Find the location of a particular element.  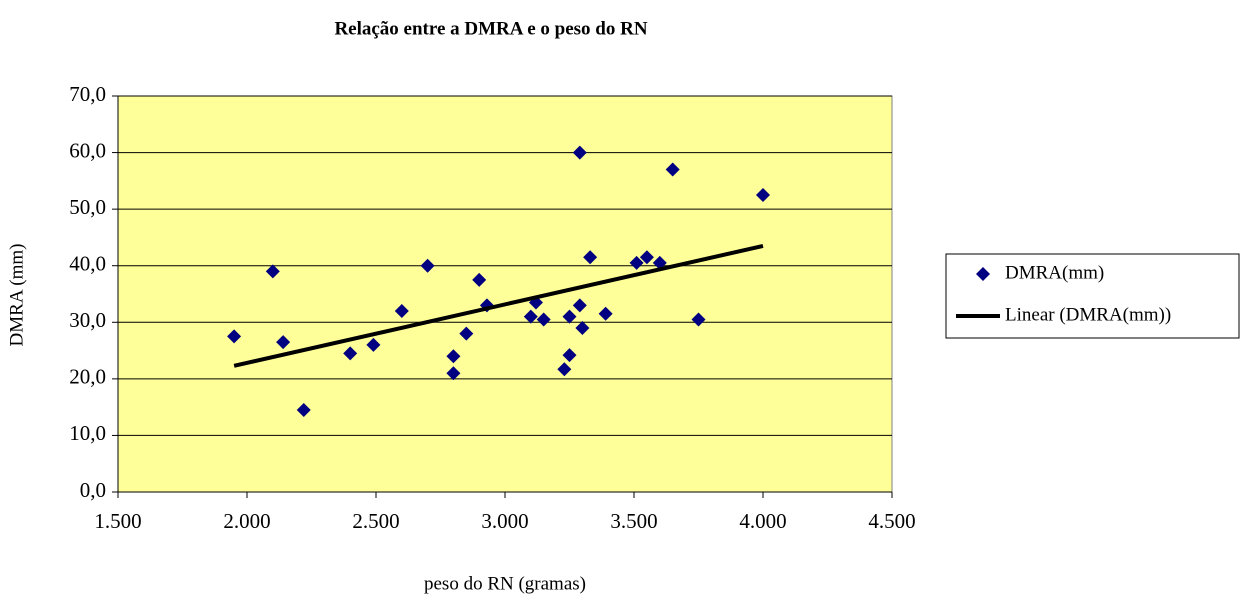

x-tick-label: 1.500 is located at coordinates (117, 521).